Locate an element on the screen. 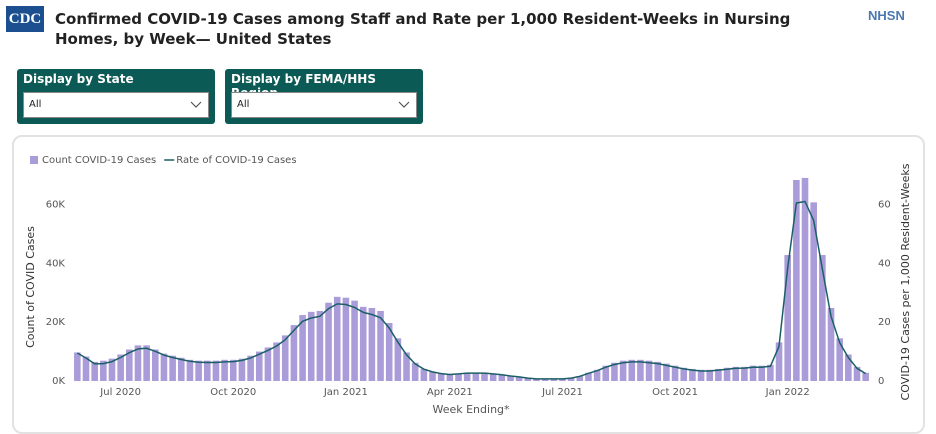  y2-tick-label: 40 is located at coordinates (884, 263).